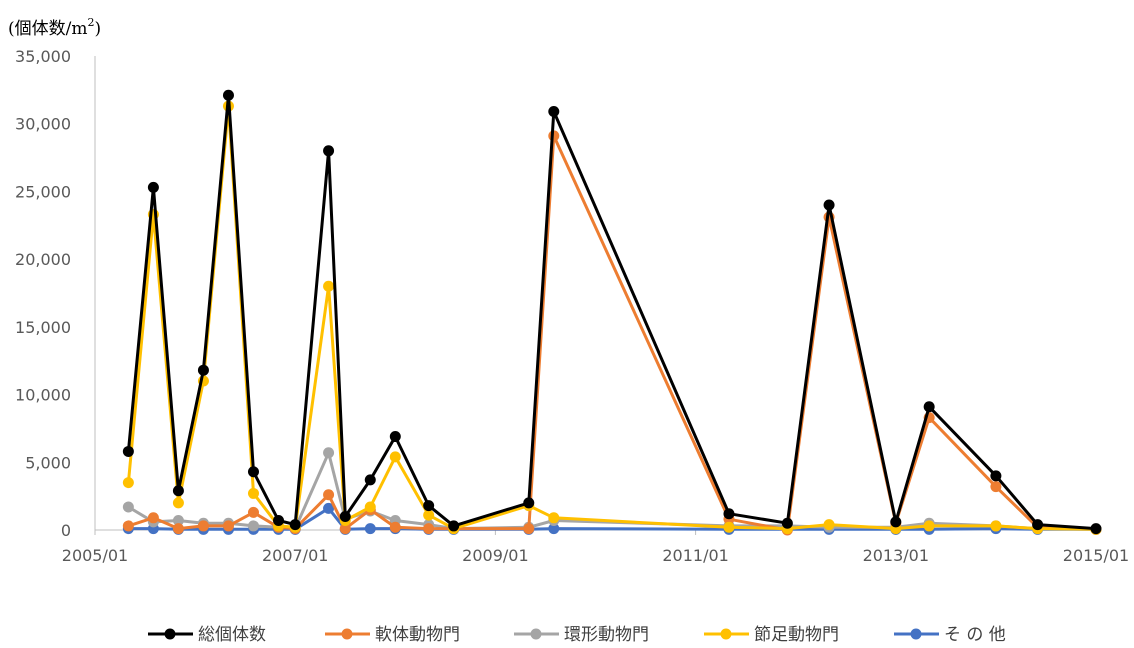 The height and width of the screenshot is (648, 1134). What do you see at coordinates (43, 259) in the screenshot?
I see `y-tick-label: 20,000` at bounding box center [43, 259].